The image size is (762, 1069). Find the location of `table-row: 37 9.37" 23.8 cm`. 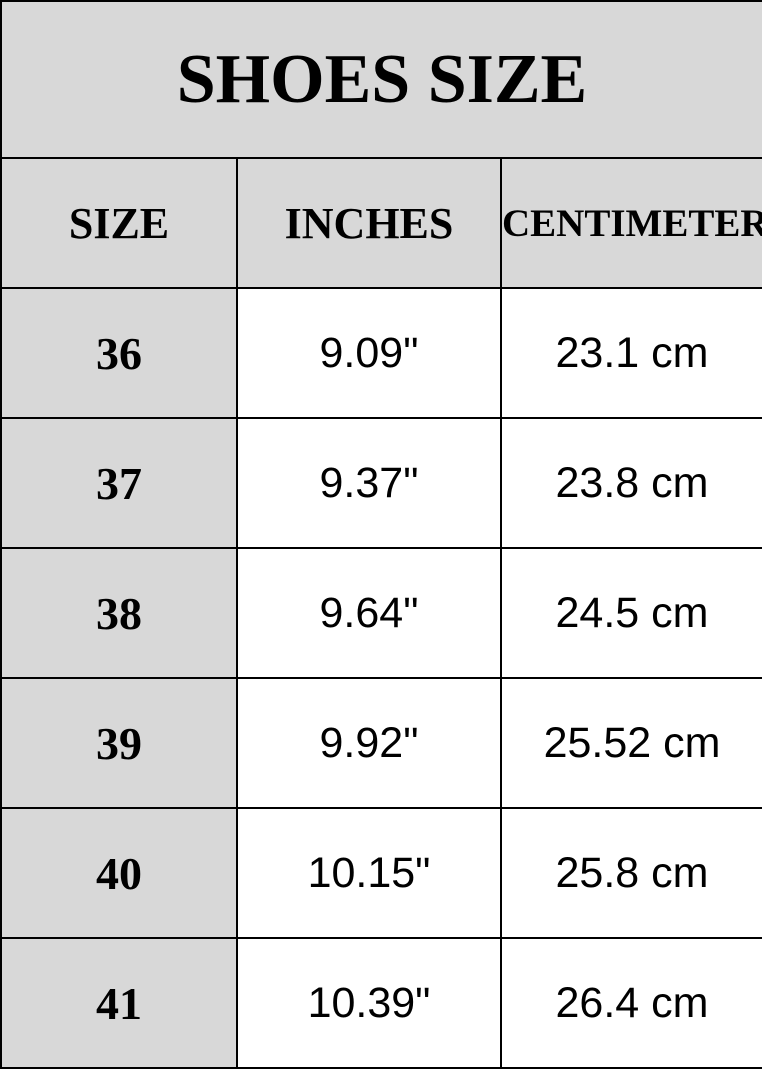

table-row: 37 9.37" 23.8 cm is located at coordinates (381, 483).